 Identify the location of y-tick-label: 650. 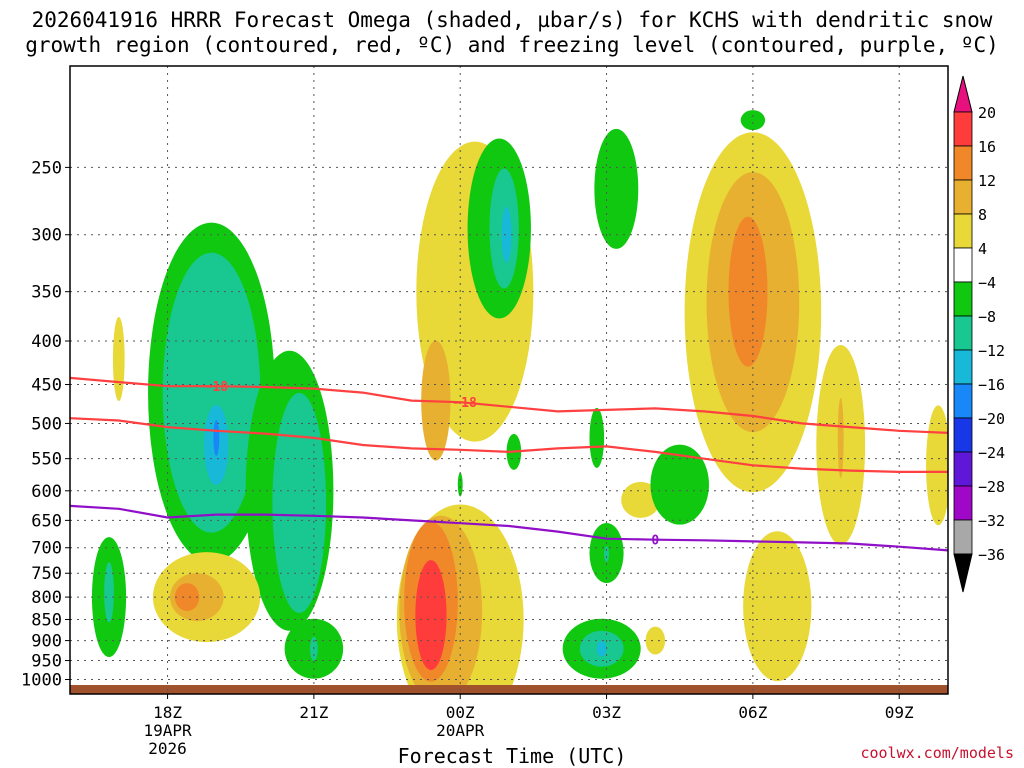
(46, 521).